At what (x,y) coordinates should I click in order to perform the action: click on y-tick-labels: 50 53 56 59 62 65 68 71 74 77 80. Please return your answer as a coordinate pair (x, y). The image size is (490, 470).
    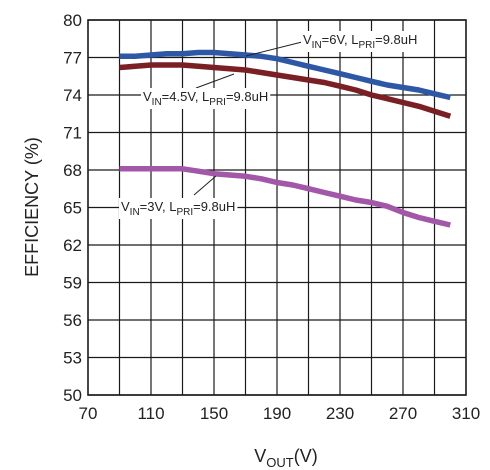
    Looking at the image, I should click on (72, 208).